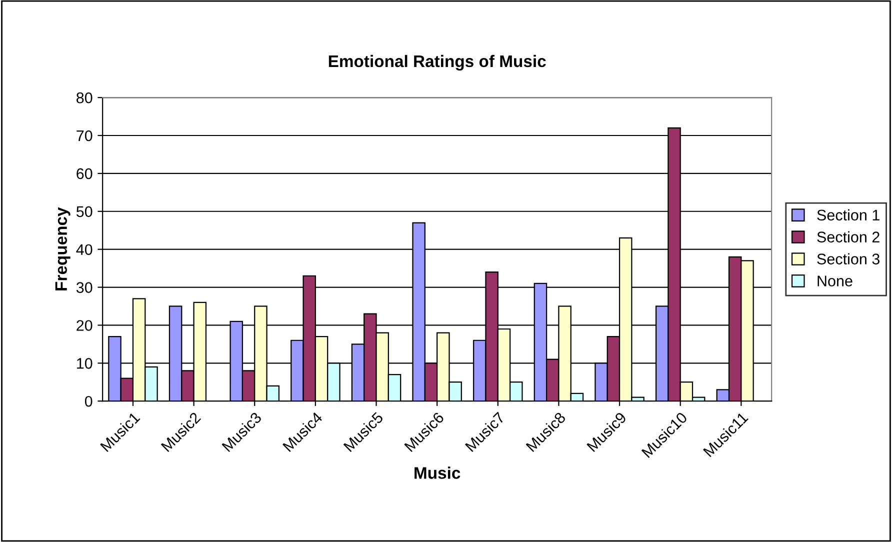 The image size is (892, 542). What do you see at coordinates (62, 248) in the screenshot?
I see `y-axis-title: Frequency` at bounding box center [62, 248].